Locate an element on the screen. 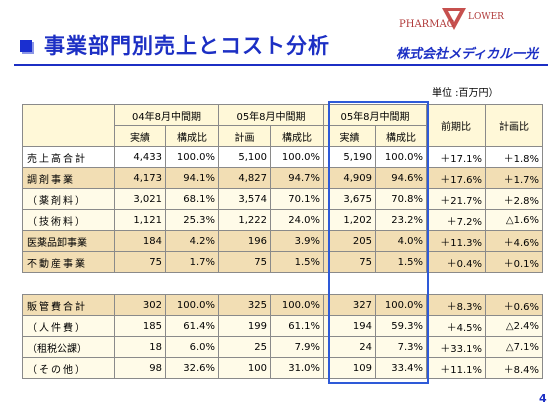 The image size is (560, 420). cell: 1,222 is located at coordinates (244, 220).